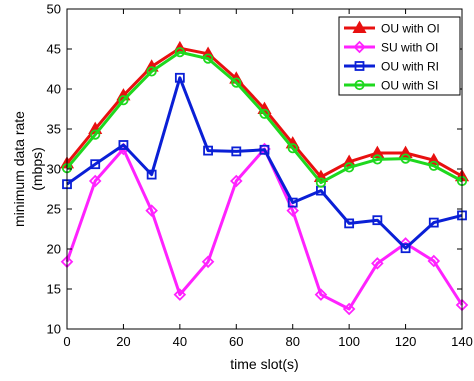  Describe the element at coordinates (462, 341) in the screenshot. I see `x-tick-label: 140` at that location.